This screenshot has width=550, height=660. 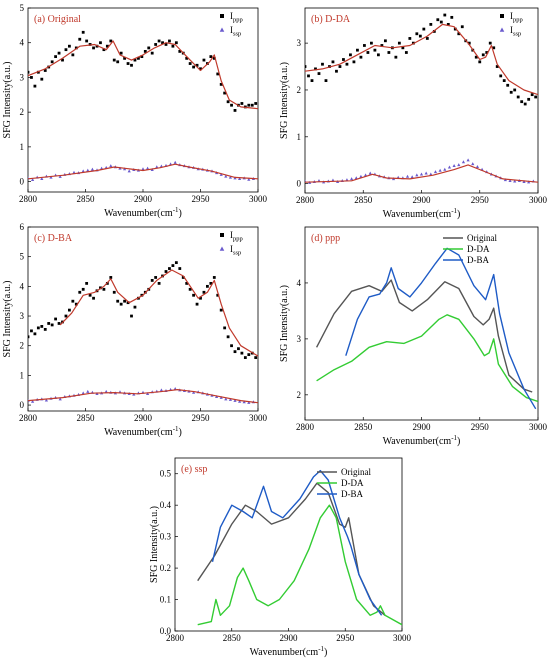 What do you see at coordinates (165, 600) in the screenshot?
I see `y-tick-label: 0.1` at bounding box center [165, 600].